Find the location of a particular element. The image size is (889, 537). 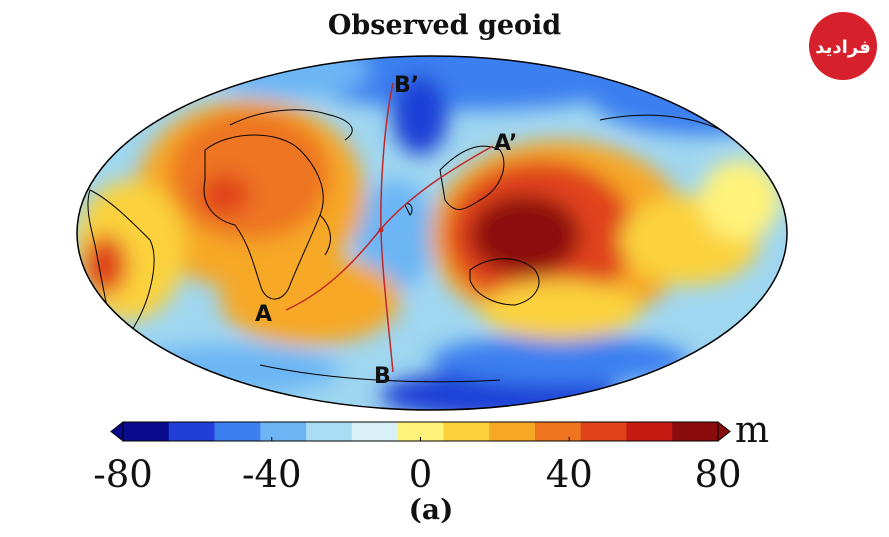

profile-lines is located at coordinates (389, 227).